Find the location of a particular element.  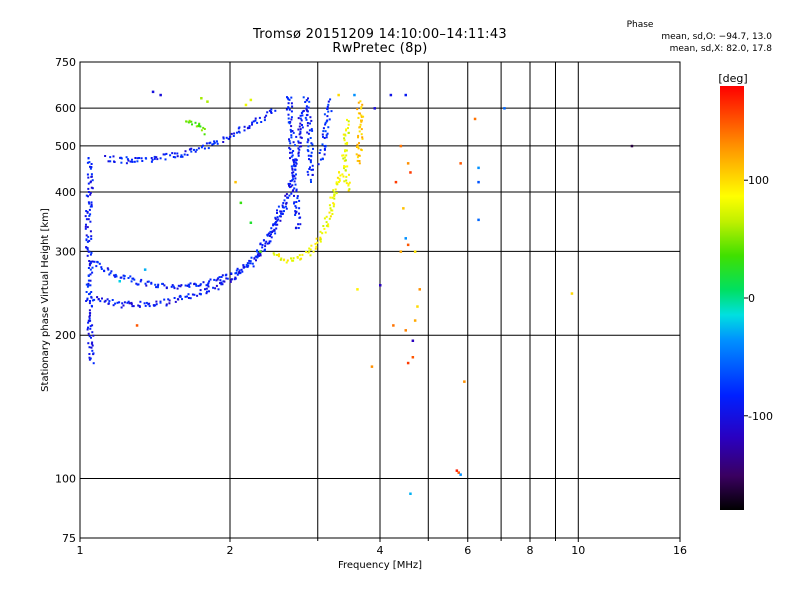

y-tick-label: 75 is located at coordinates (69, 538).